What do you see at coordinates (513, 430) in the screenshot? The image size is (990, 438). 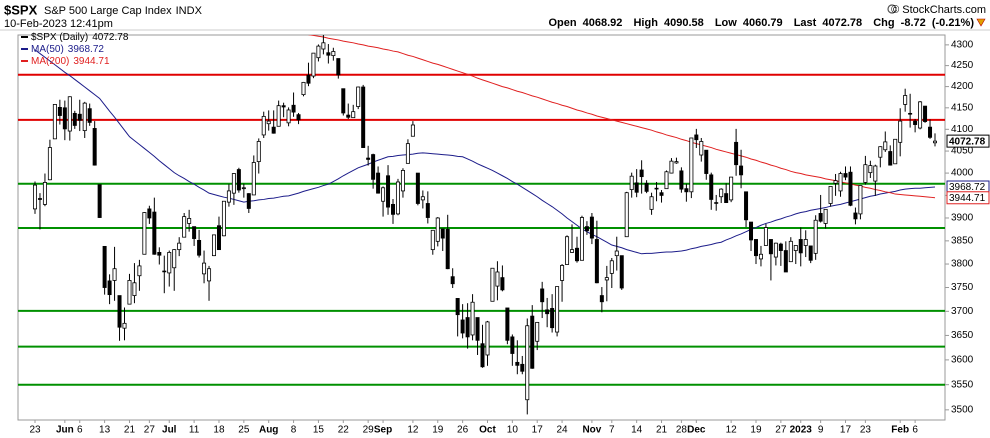 I see `x-tick-label: 10` at bounding box center [513, 430].